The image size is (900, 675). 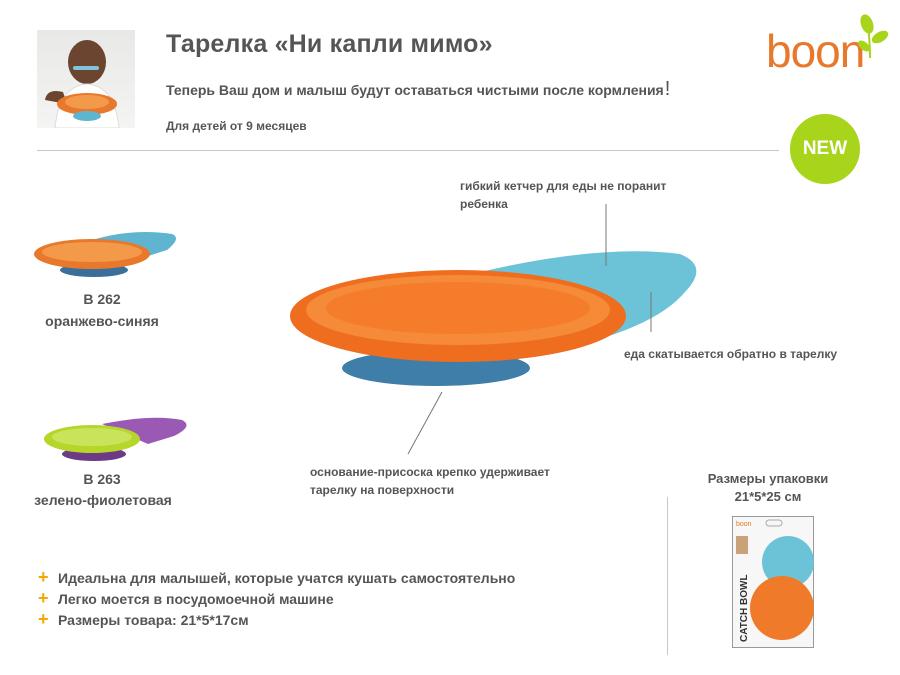 I want to click on feature-text: Размеры товара: 21*5*17см, so click(x=153, y=619).